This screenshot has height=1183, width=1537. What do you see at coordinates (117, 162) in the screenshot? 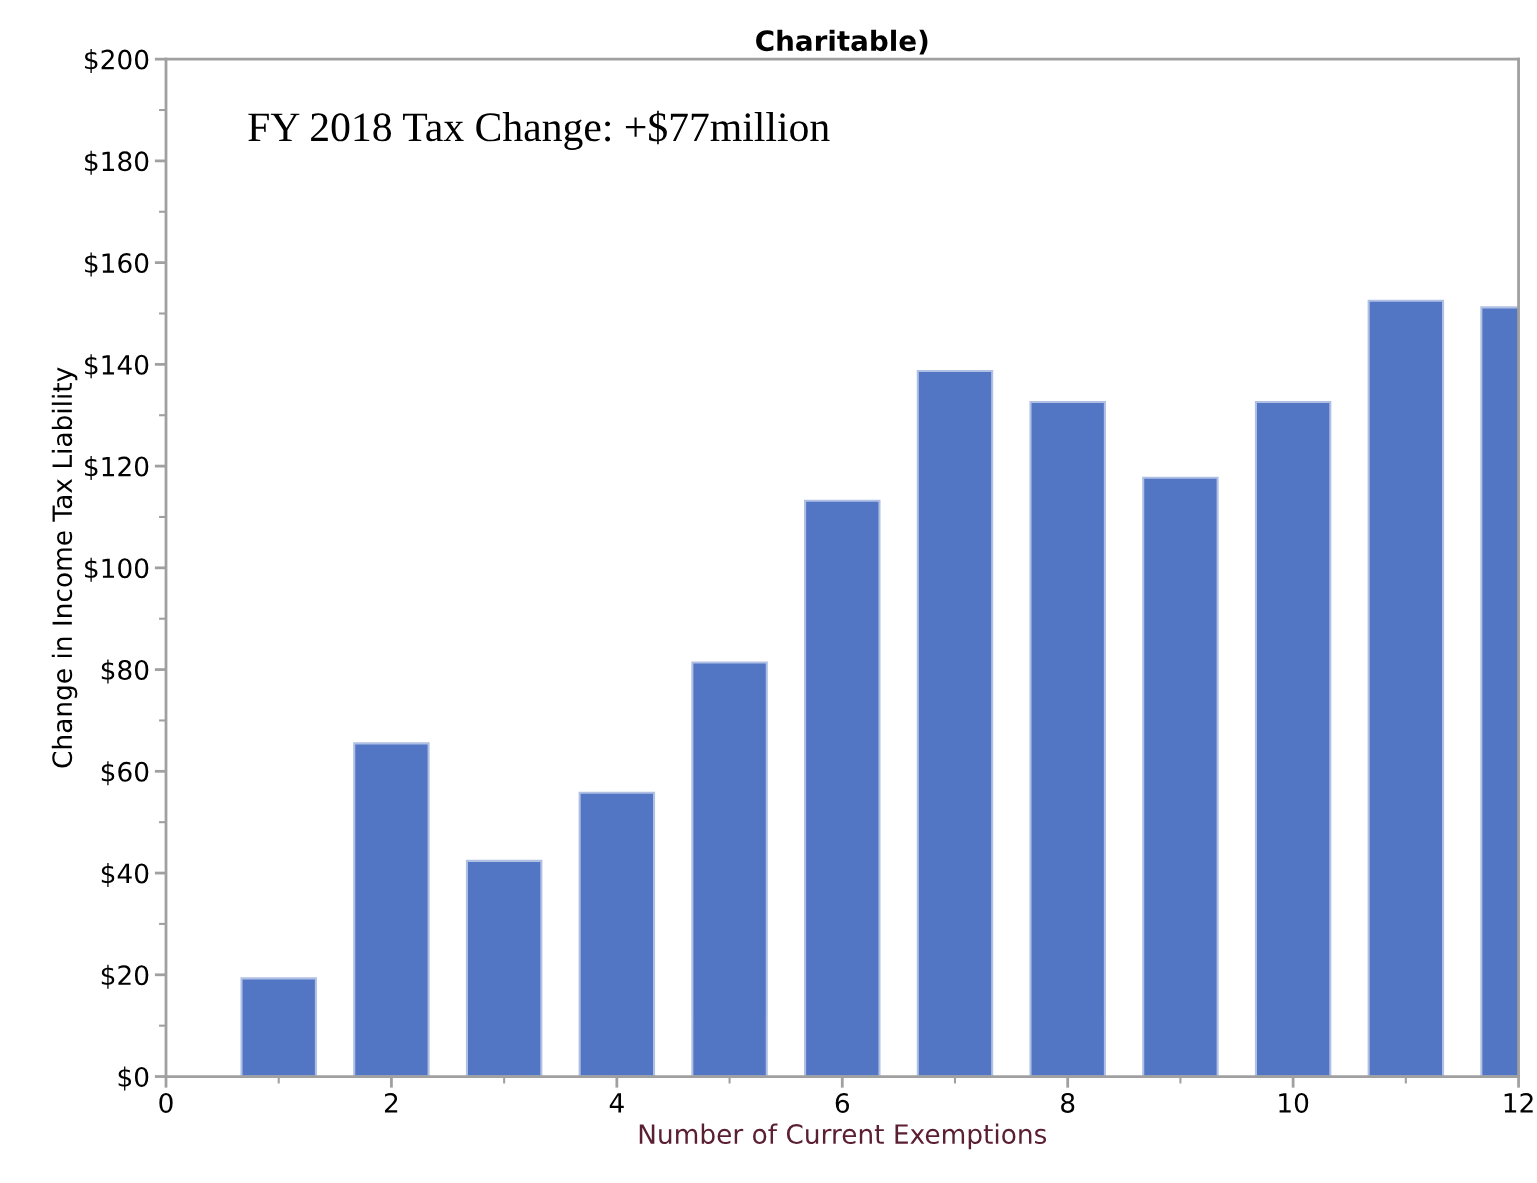
I see `y-tick-label: $180` at bounding box center [117, 162].